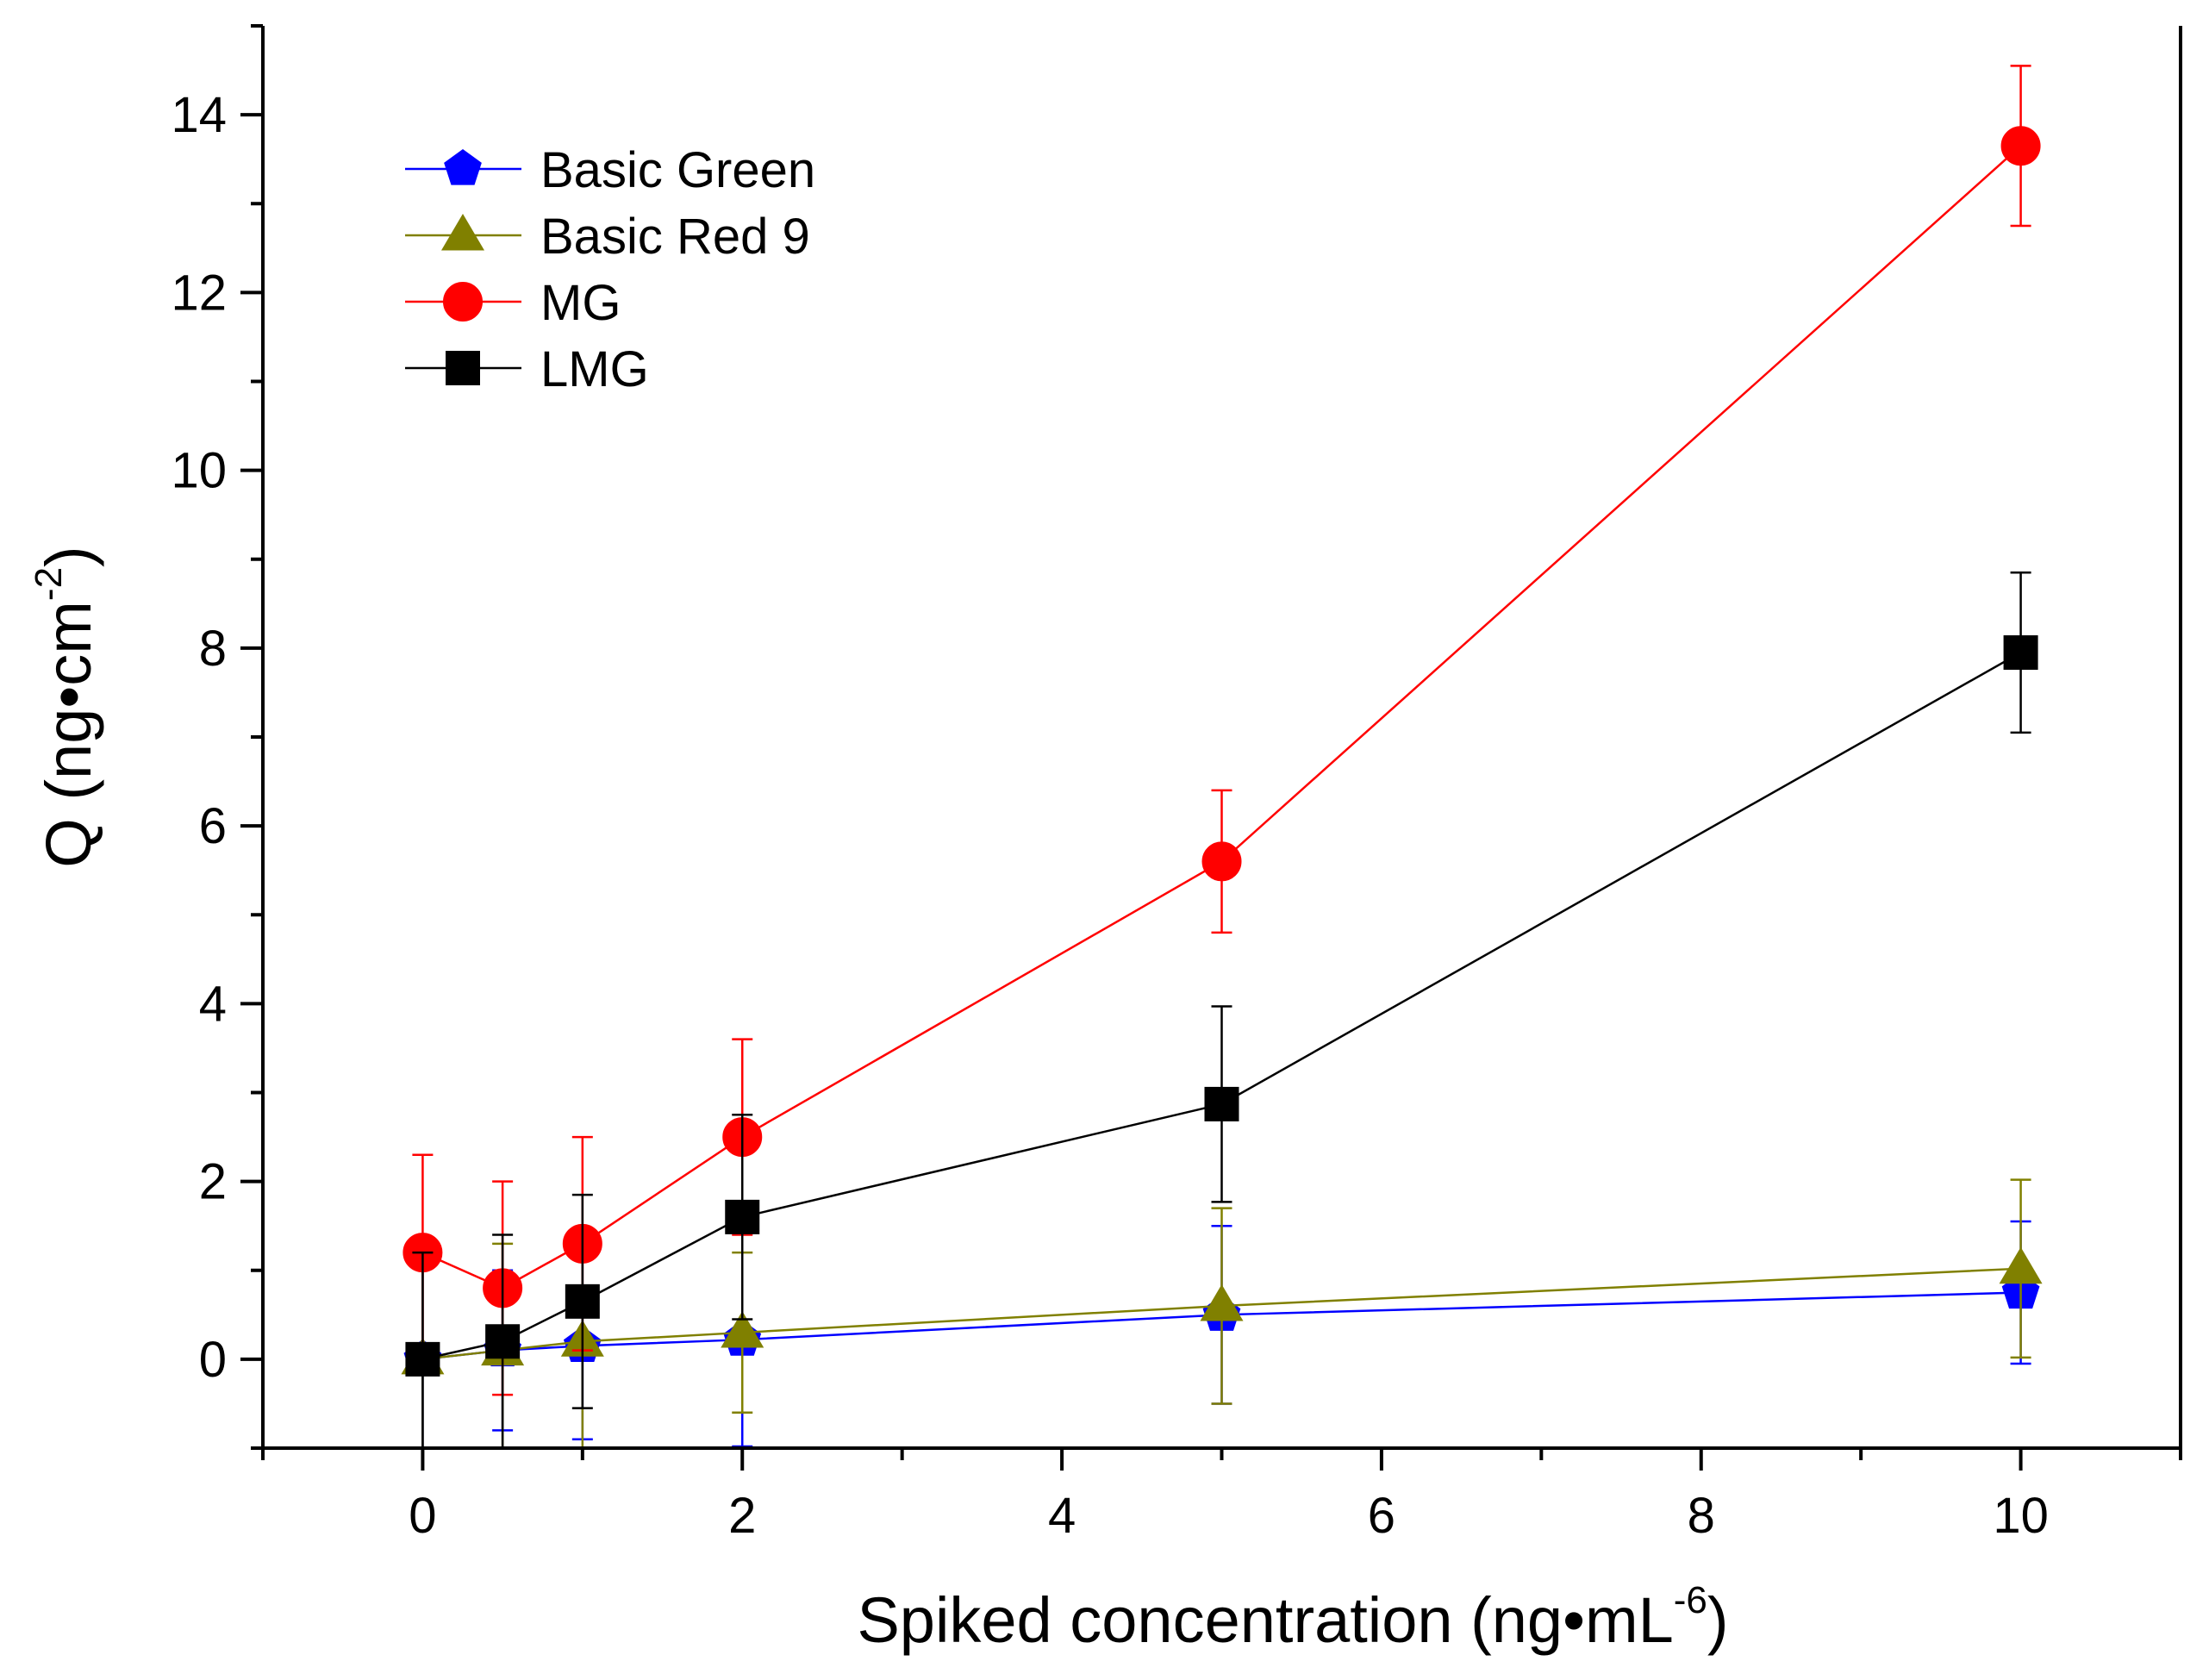 This screenshot has height=1680, width=2209. Describe the element at coordinates (675, 237) in the screenshot. I see `legend-label: Basic Red 9` at that location.